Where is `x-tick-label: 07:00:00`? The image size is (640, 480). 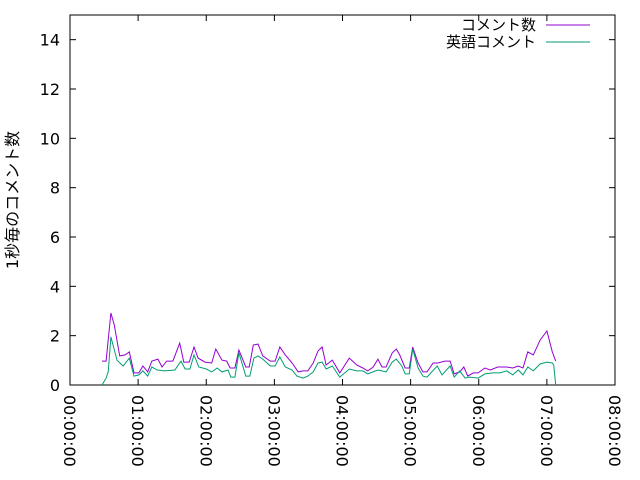 x-tick-label: 07:00:00 is located at coordinates (546, 431).